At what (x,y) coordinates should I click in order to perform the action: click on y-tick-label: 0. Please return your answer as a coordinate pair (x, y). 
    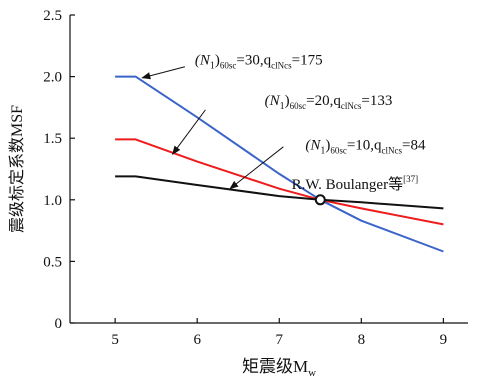
    Looking at the image, I should click on (59, 324).